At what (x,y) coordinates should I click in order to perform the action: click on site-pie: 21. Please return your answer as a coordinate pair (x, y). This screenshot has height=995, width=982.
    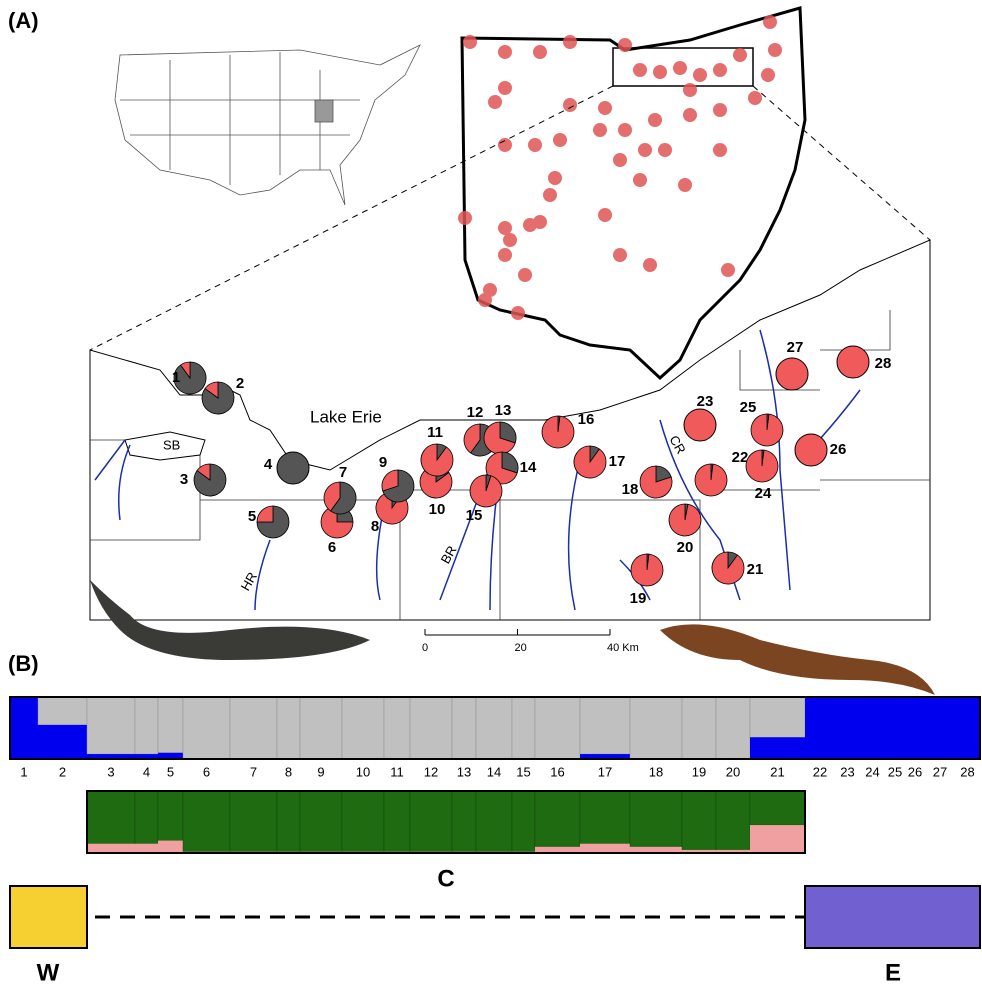
    Looking at the image, I should click on (737, 568).